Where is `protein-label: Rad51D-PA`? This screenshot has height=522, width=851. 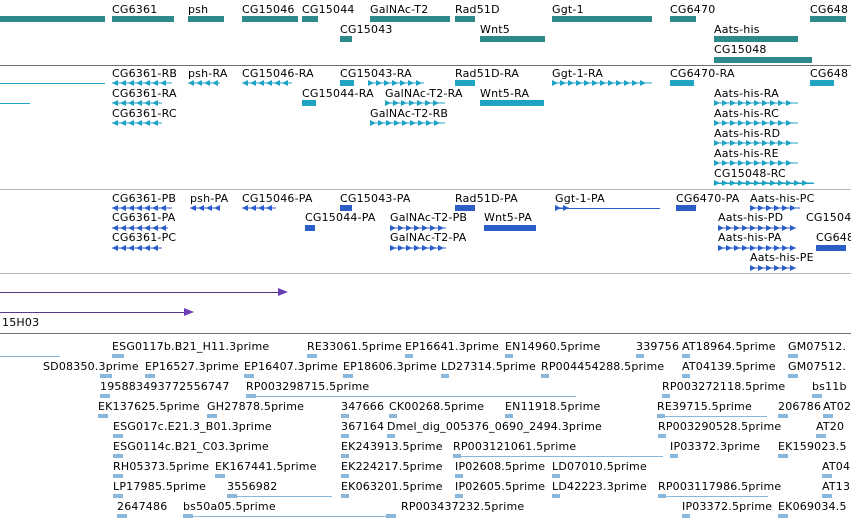
protein-label: Rad51D-PA is located at coordinates (486, 198).